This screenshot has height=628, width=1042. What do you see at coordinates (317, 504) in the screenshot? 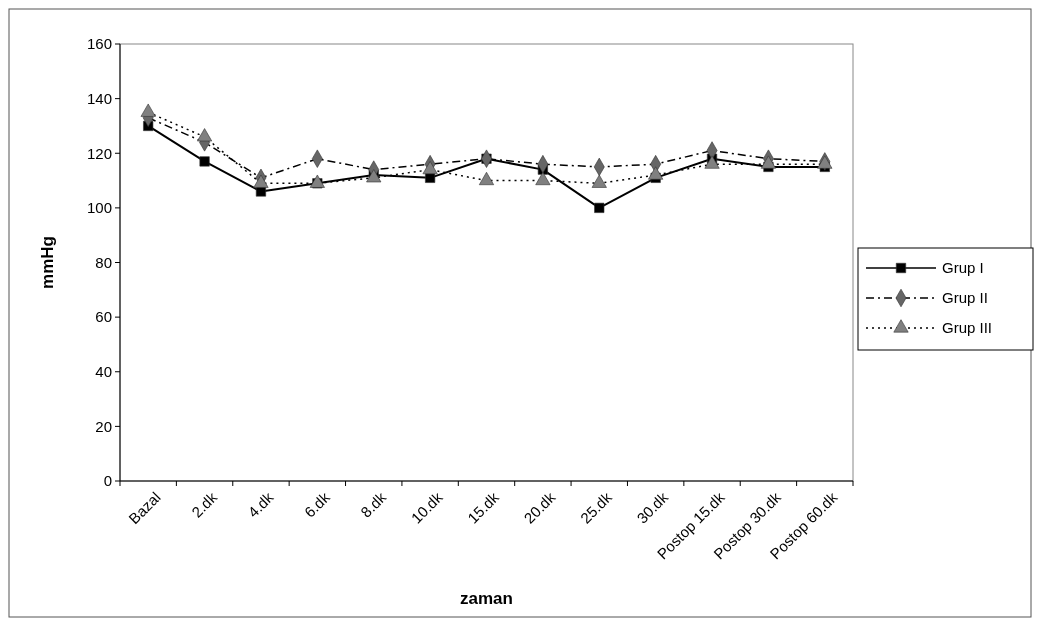
I see `x-tick-label: 6.dk` at bounding box center [317, 504].